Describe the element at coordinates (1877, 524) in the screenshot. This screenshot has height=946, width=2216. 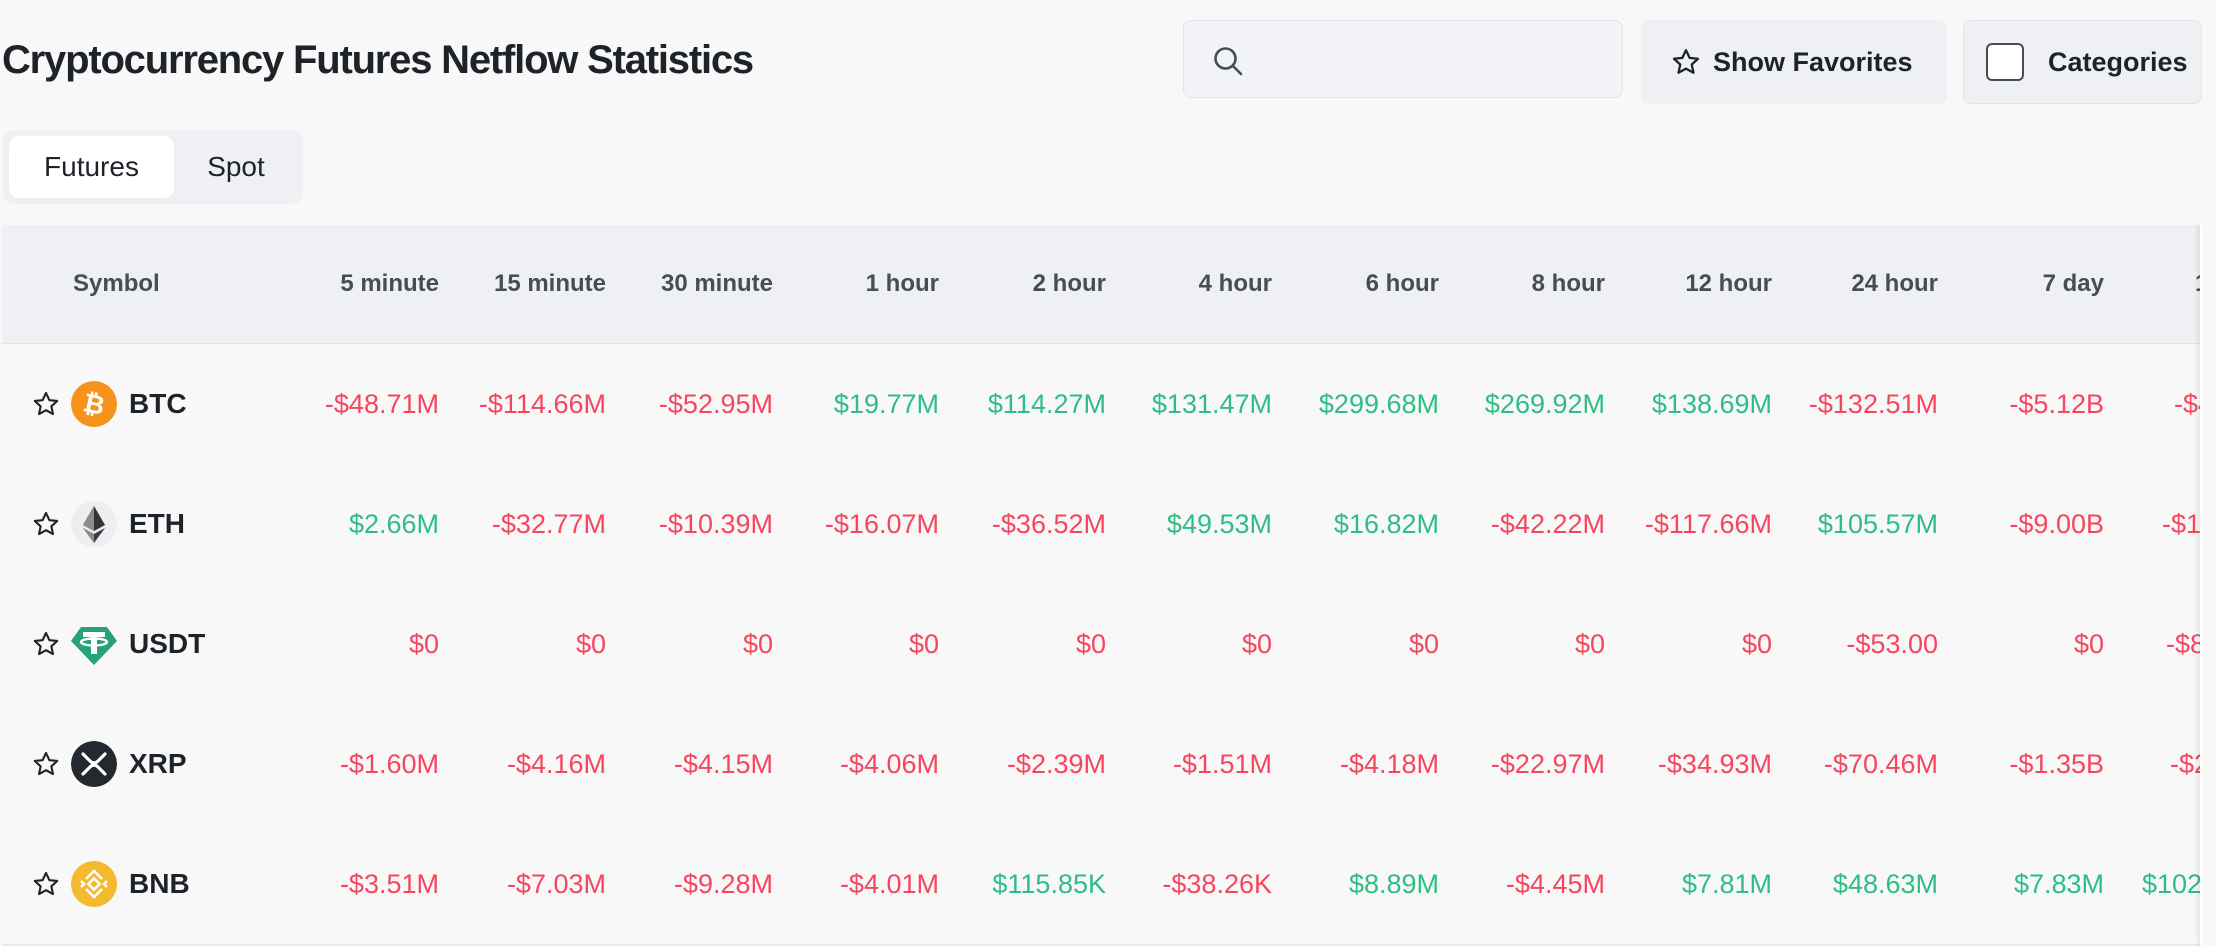
I see `netflow-24h: $105.57M` at that location.